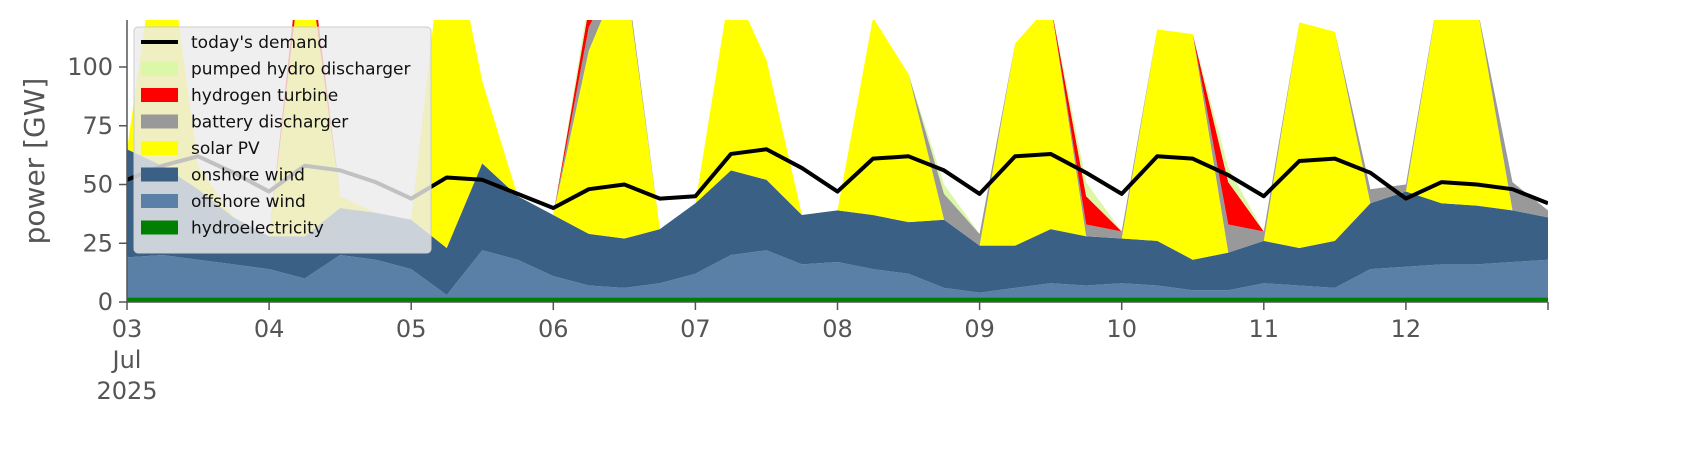  Describe the element at coordinates (300, 70) in the screenshot. I see `legend-label: pumped hydro discharger` at that location.